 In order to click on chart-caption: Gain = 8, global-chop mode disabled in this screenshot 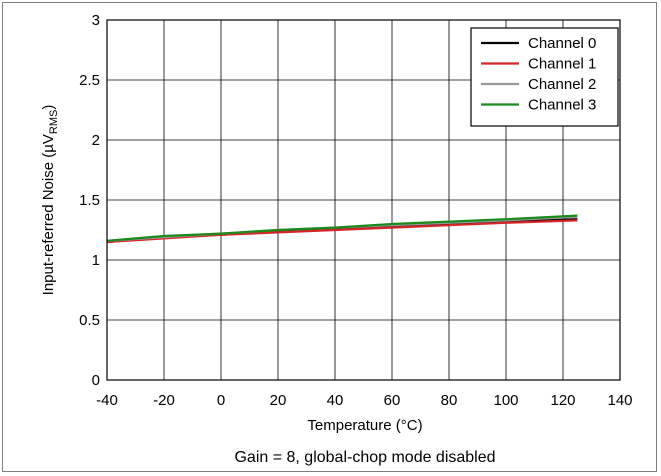, I will do `click(364, 457)`.